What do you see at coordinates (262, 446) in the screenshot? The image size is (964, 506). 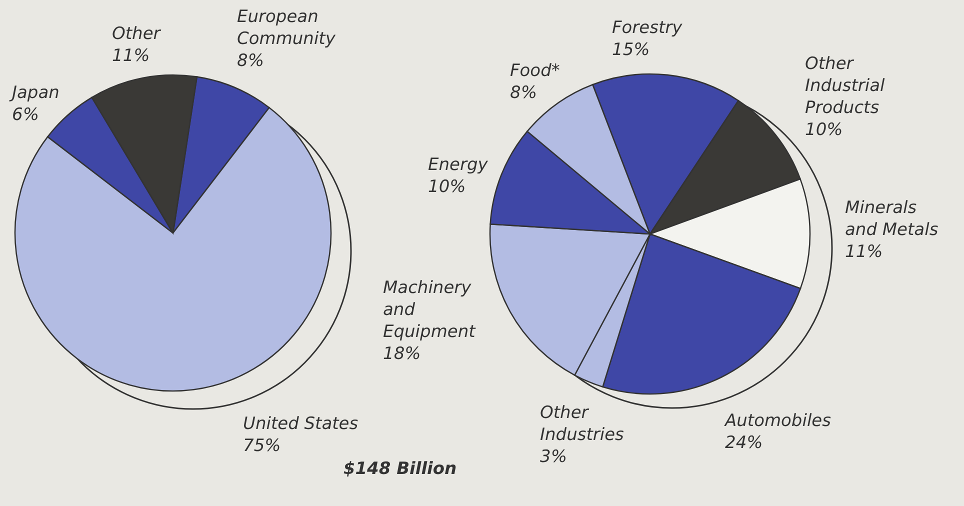 I see `data-label: 75%` at bounding box center [262, 446].